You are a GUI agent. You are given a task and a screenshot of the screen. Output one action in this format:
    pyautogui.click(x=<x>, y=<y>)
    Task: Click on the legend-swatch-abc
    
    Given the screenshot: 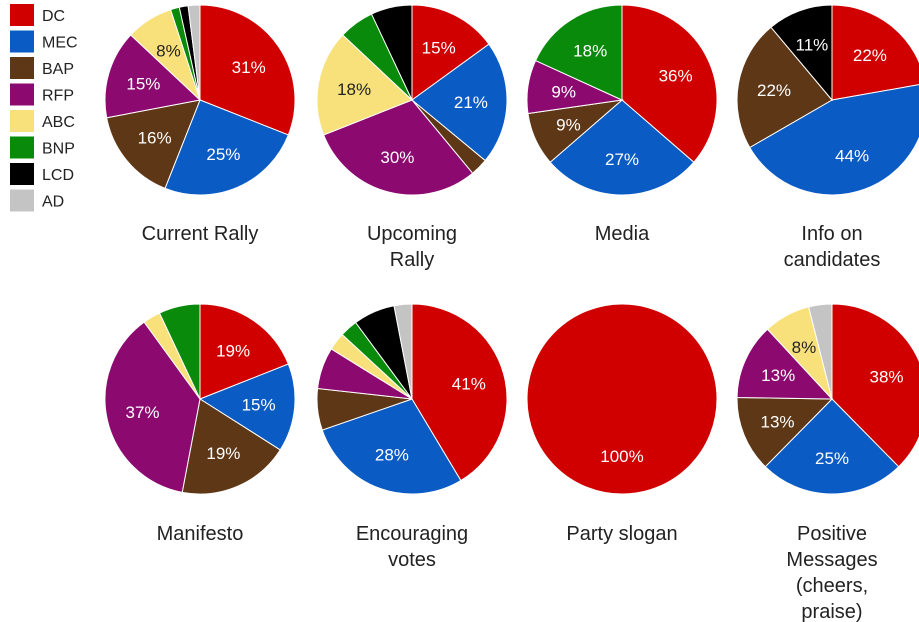 What is the action you would take?
    pyautogui.click(x=22, y=121)
    